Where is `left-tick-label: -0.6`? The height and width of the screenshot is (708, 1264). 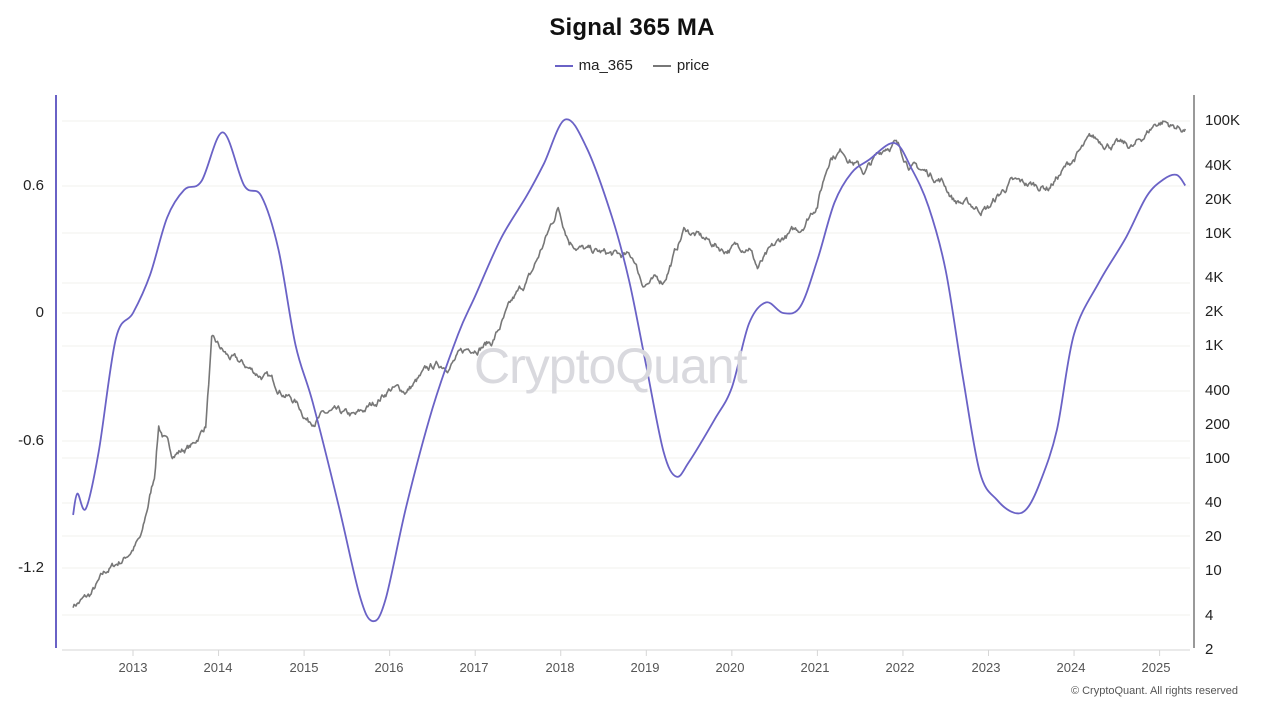 left-tick-label: -0.6 is located at coordinates (31, 440).